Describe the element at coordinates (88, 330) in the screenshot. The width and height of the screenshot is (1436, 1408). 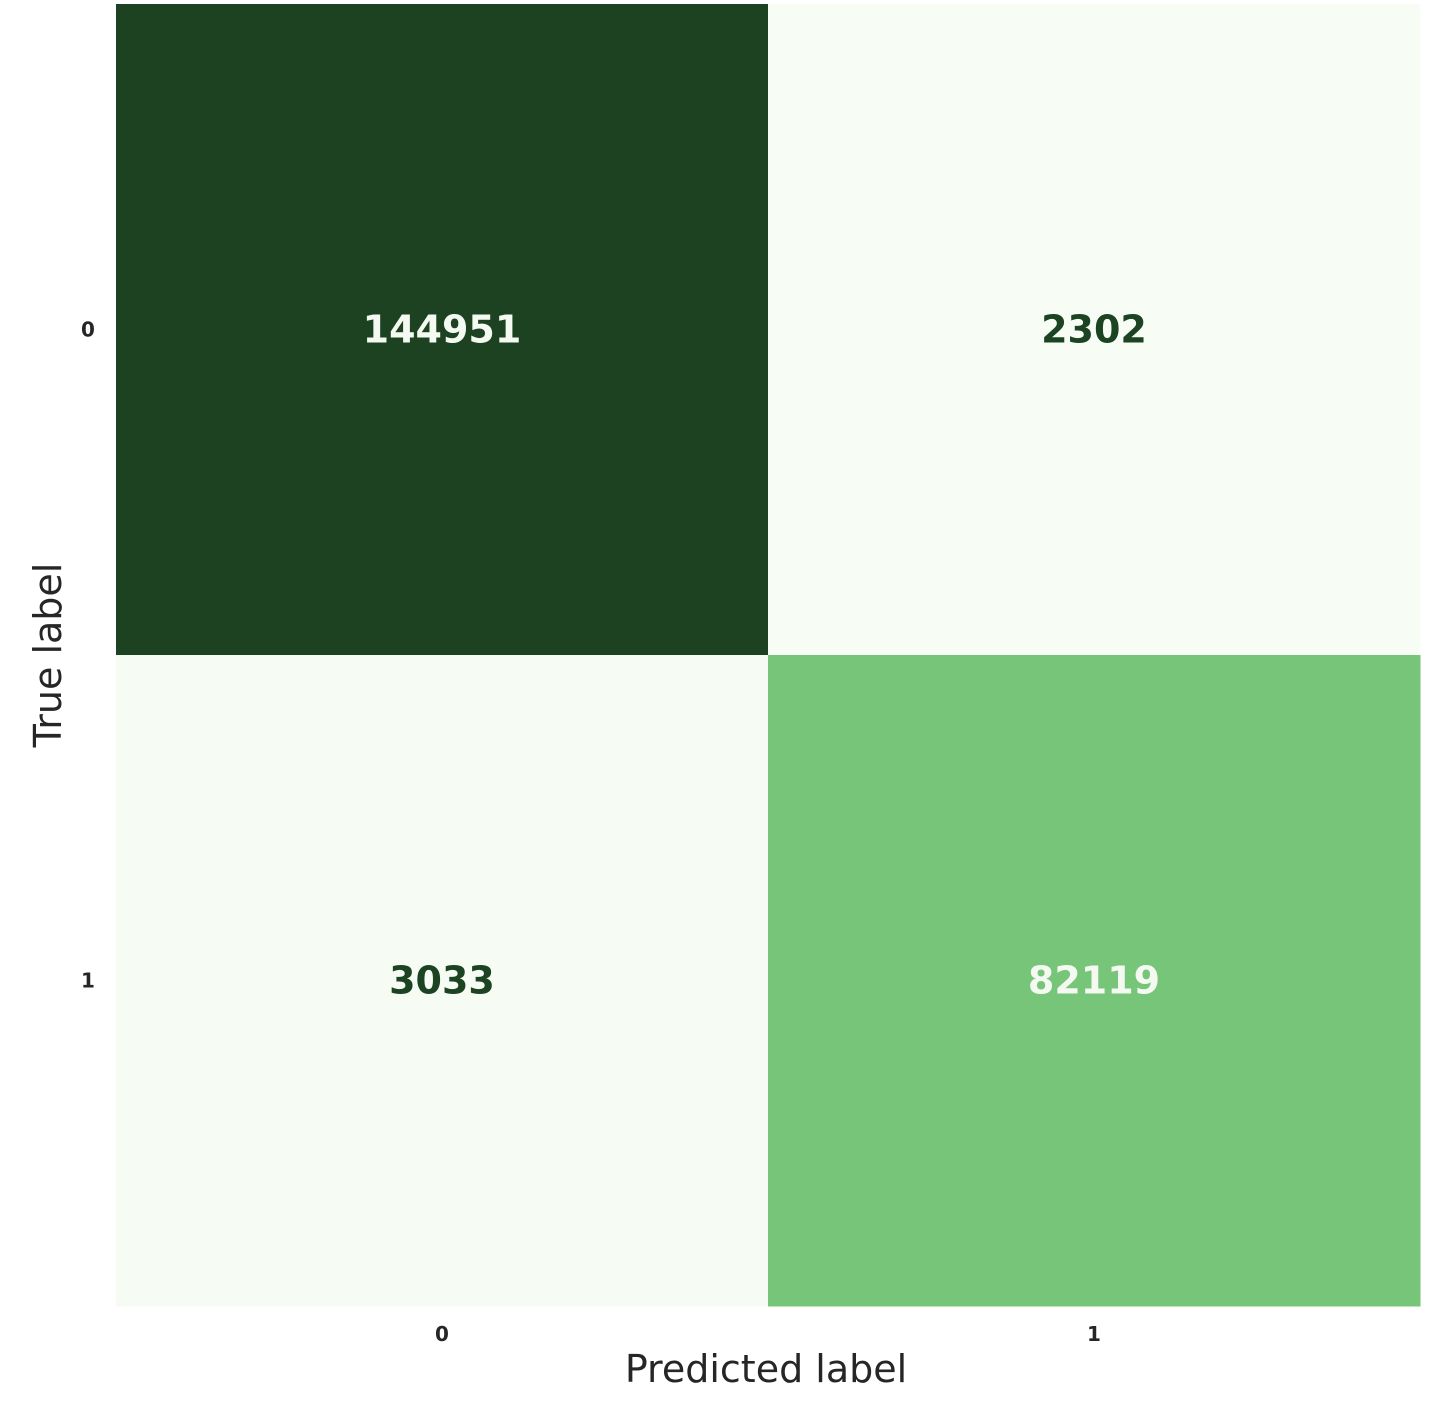
I see `y-tick-label-0: 0` at that location.